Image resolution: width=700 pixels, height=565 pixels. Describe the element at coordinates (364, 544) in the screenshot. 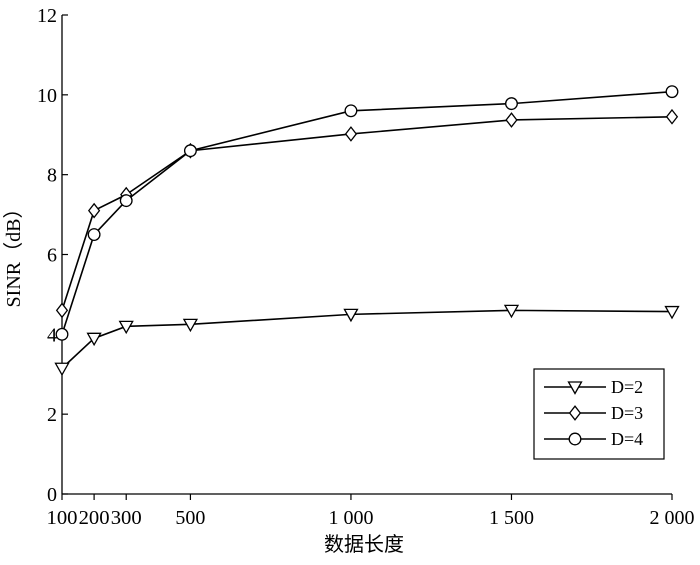

I see `x-axis-title: 数据长度` at that location.